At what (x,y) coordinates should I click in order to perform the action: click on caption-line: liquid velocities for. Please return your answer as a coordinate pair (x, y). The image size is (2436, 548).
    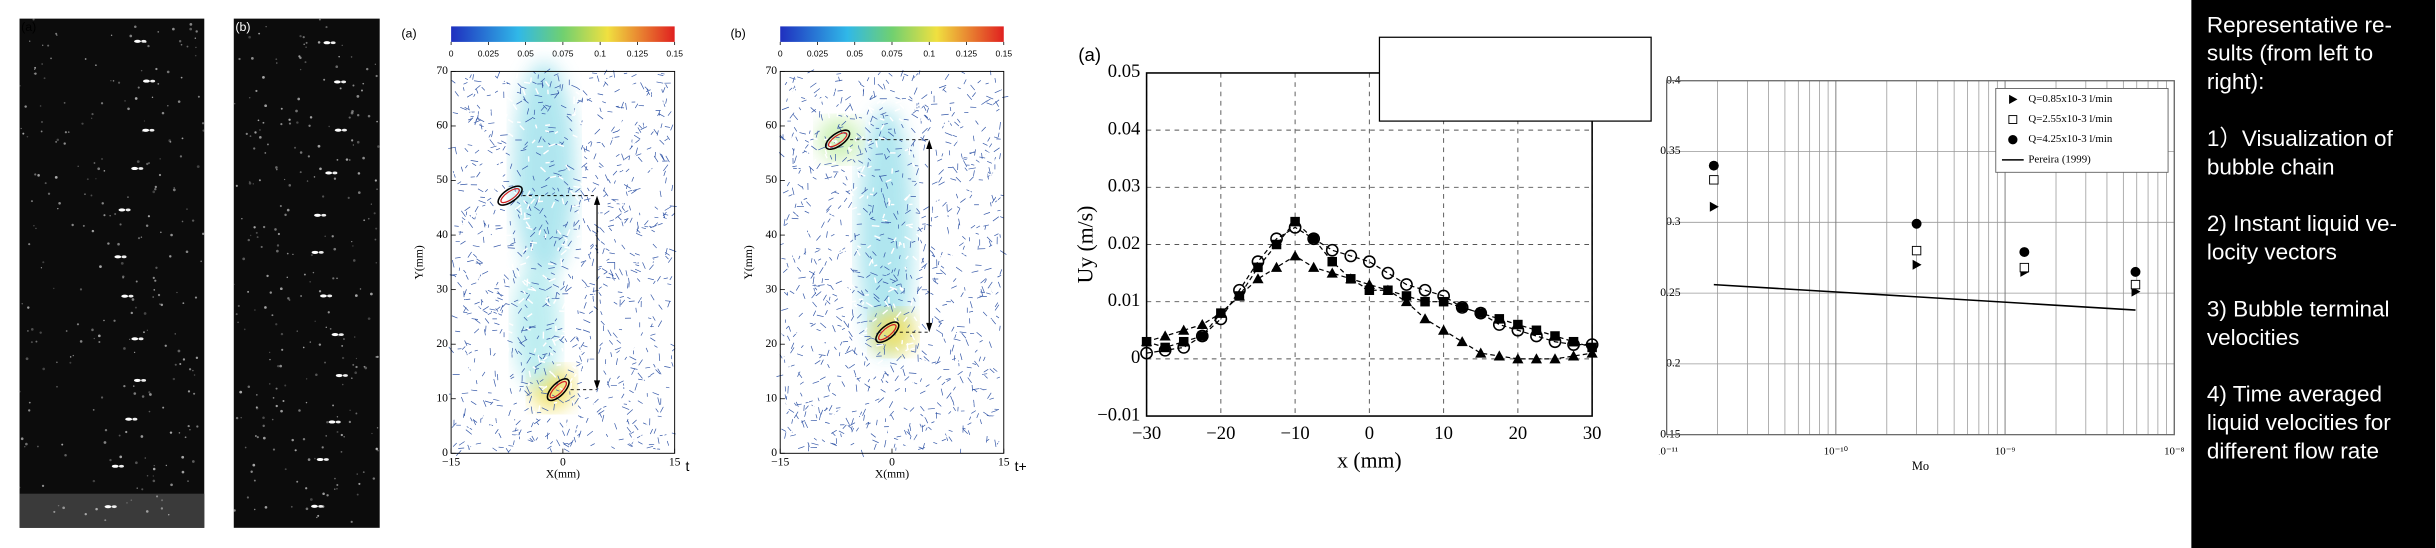
    Looking at the image, I should click on (2299, 422).